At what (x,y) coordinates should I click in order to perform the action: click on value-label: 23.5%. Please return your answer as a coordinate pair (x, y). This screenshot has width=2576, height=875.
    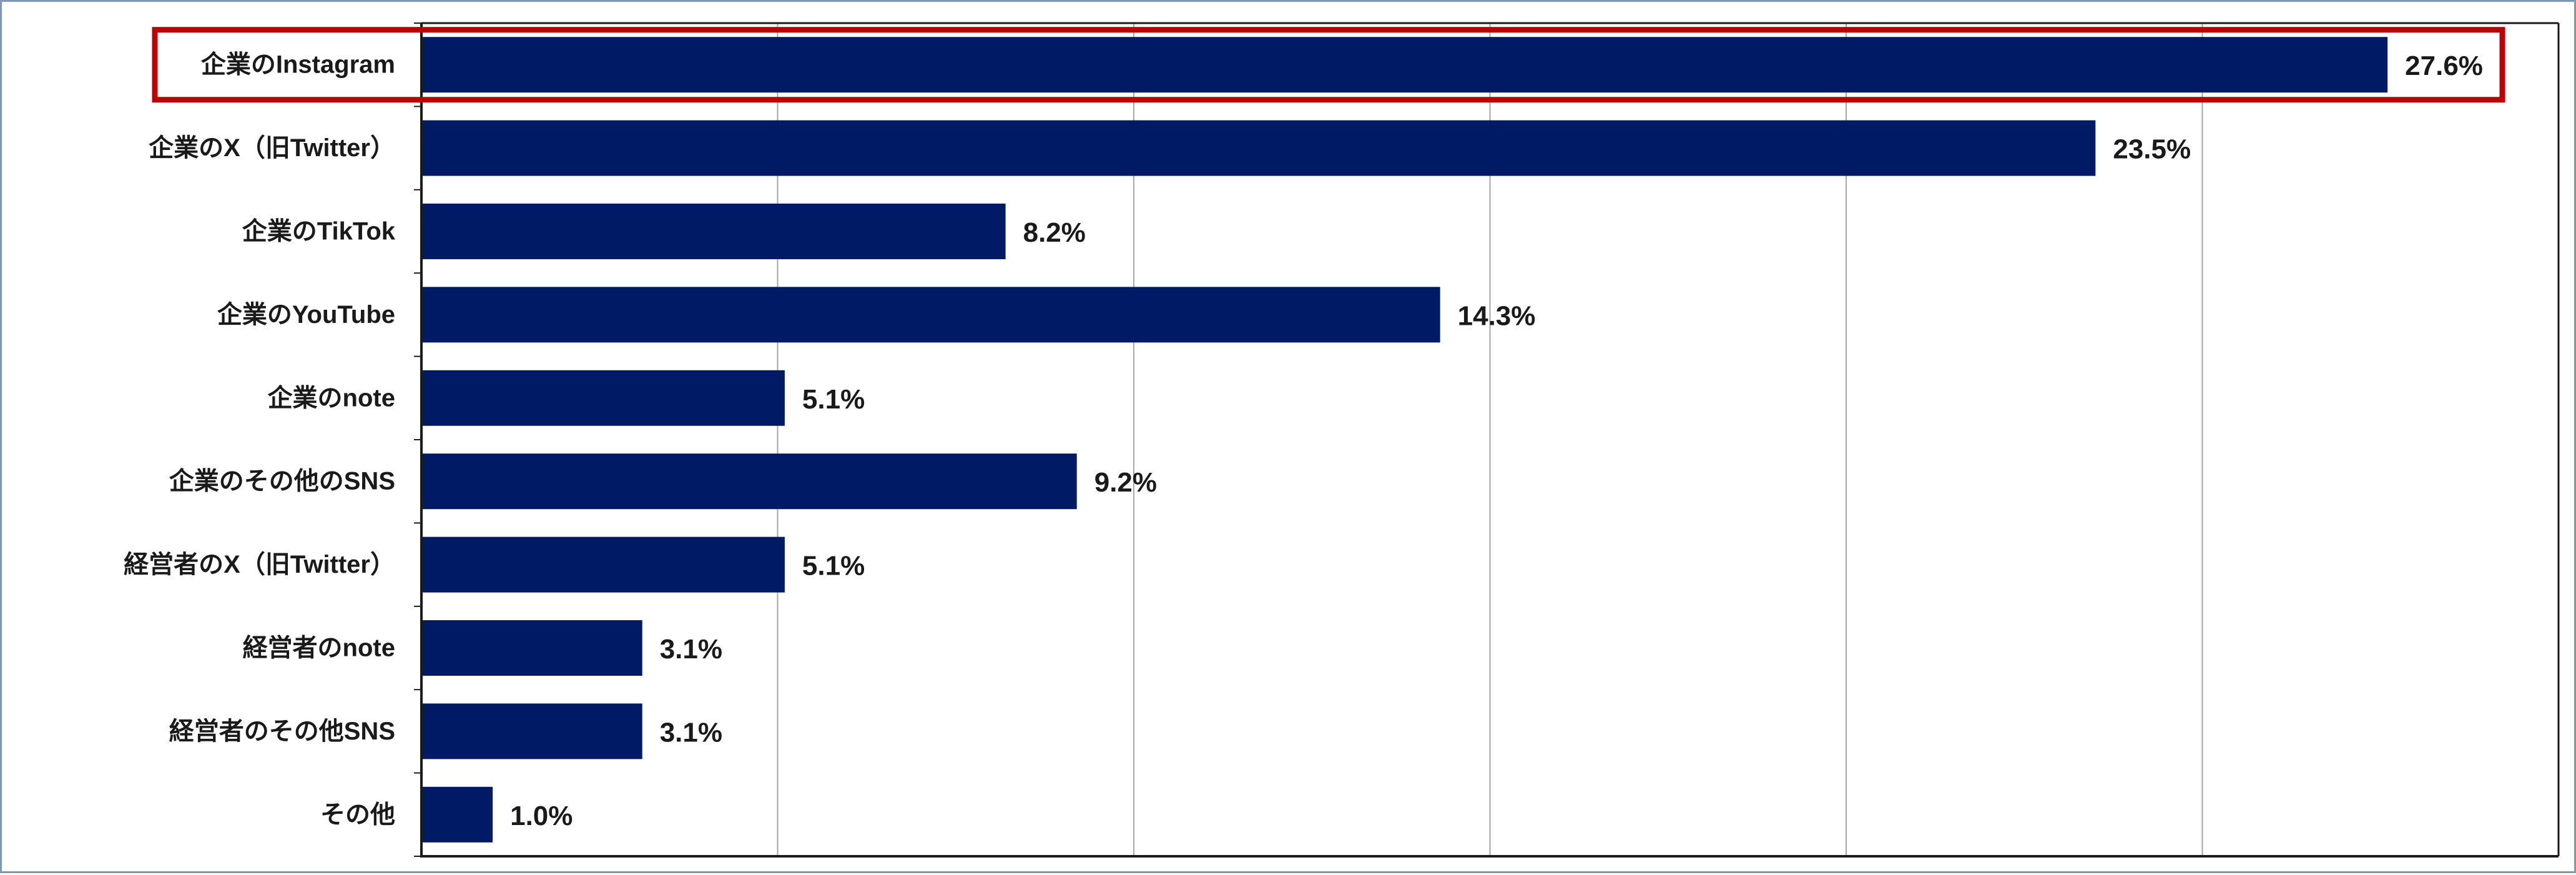
    Looking at the image, I should click on (2152, 149).